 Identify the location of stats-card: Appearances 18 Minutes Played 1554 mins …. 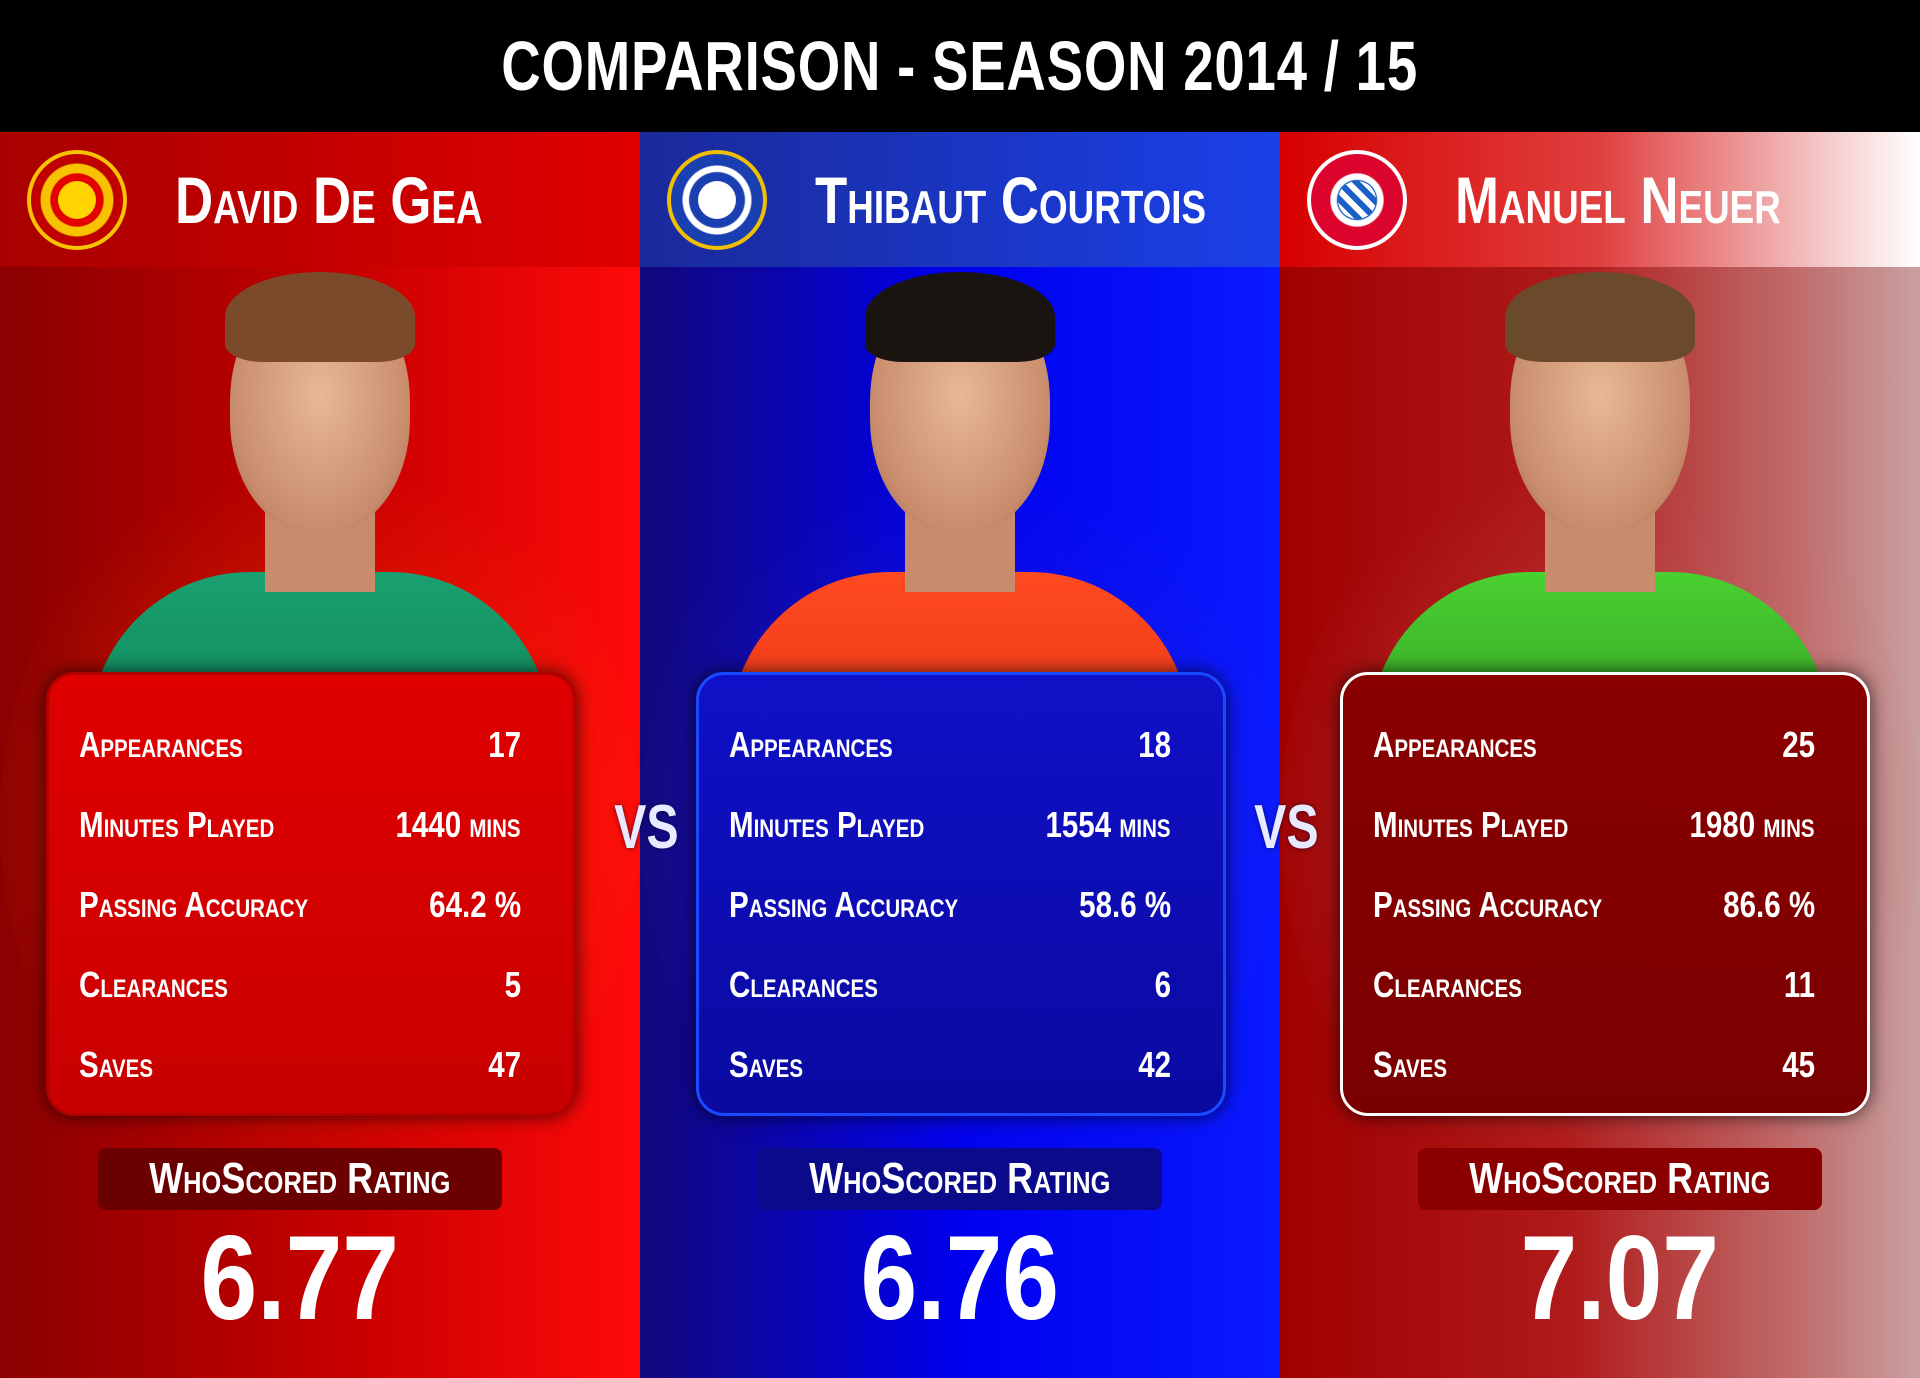
(961, 894).